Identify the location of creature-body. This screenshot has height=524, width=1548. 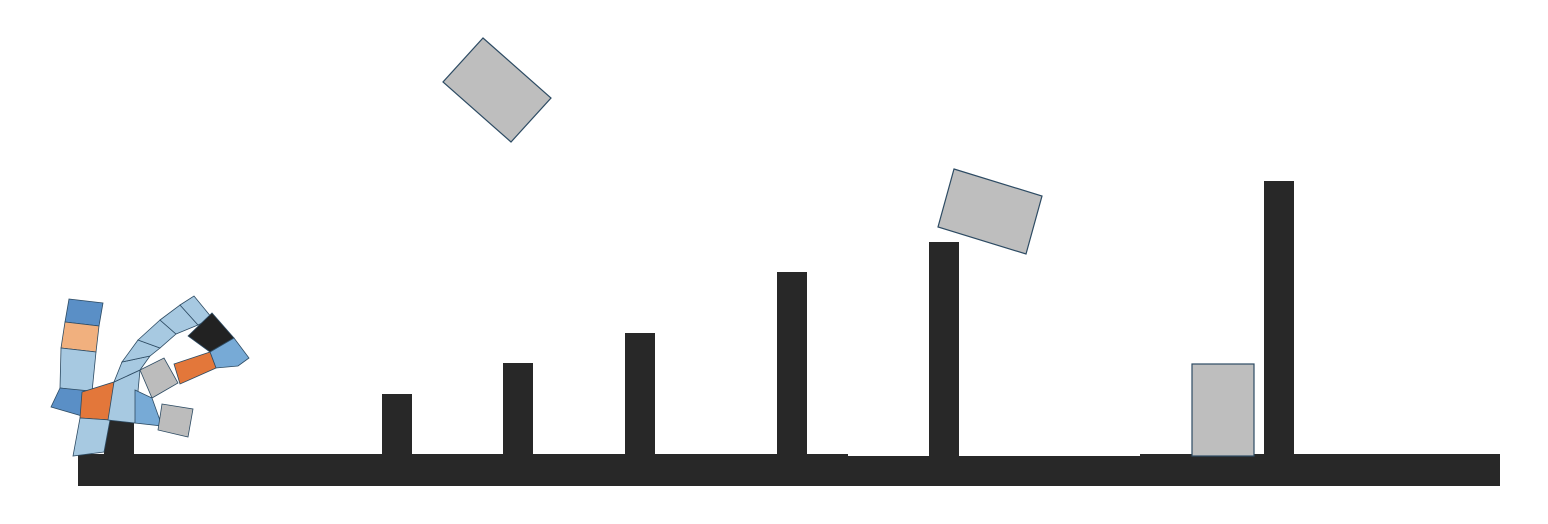
(133, 407).